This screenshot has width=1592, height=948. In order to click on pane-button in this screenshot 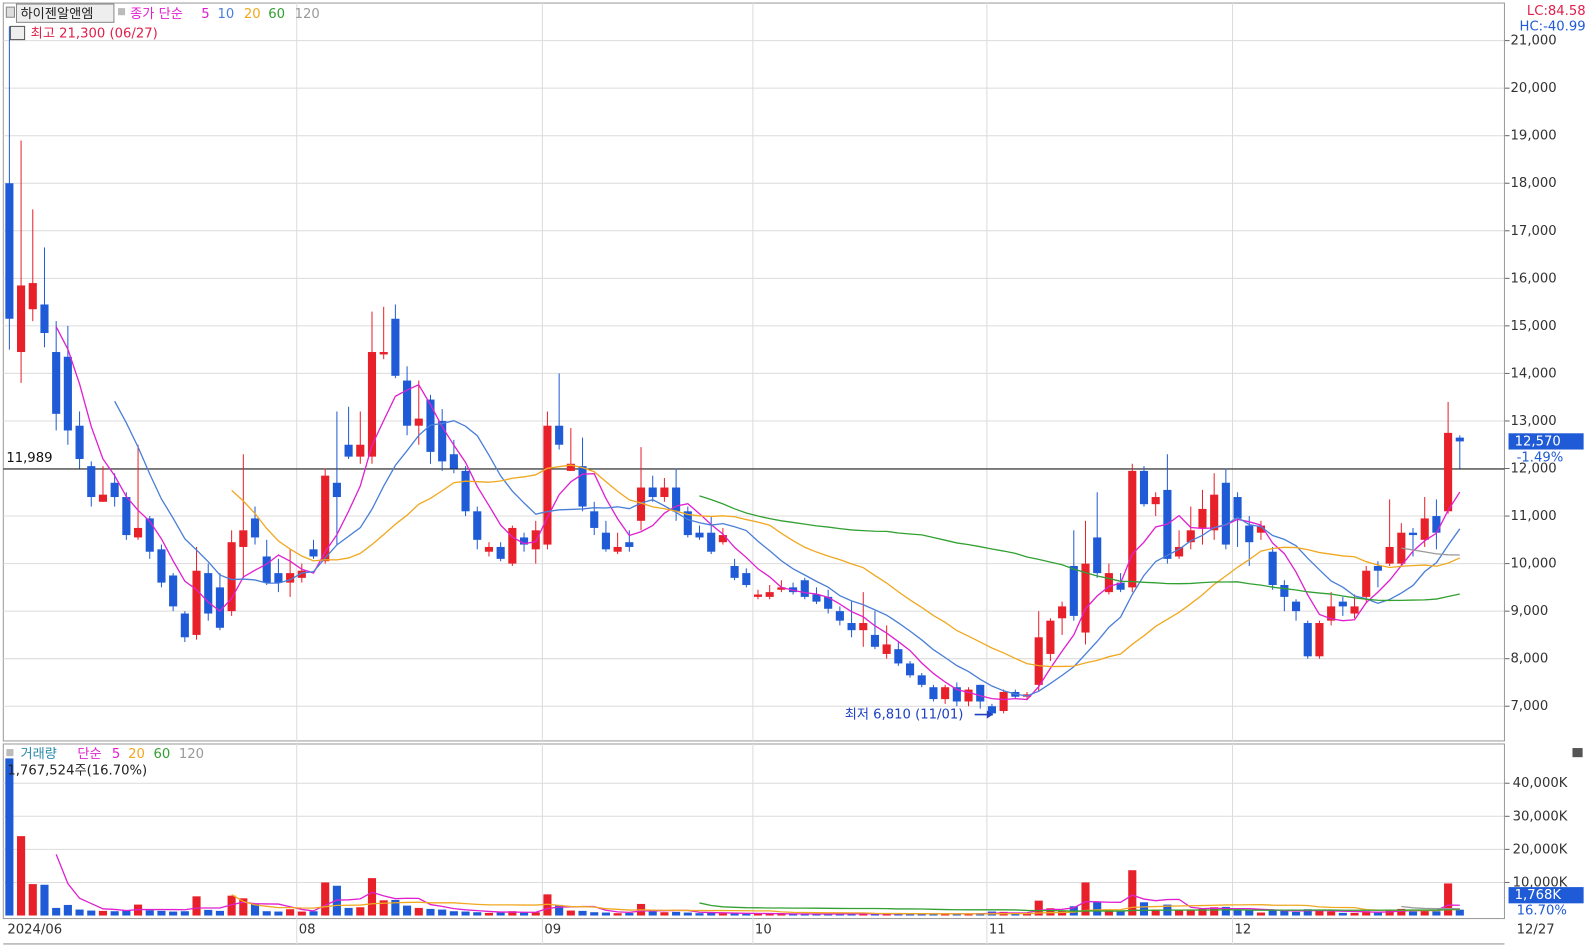, I will do `click(1577, 753)`.